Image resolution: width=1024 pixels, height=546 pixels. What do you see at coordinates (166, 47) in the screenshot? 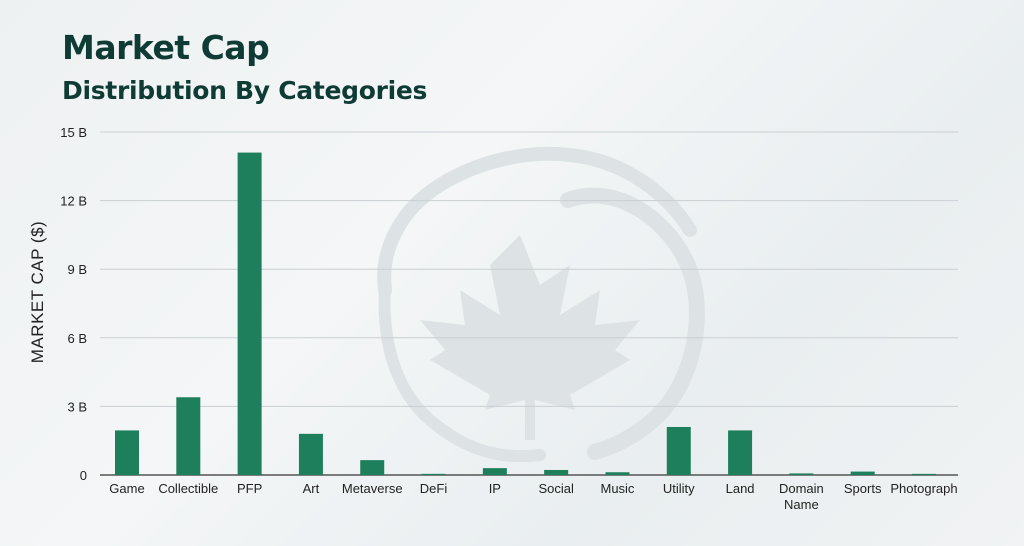
I see `chart-title: Market Cap` at bounding box center [166, 47].